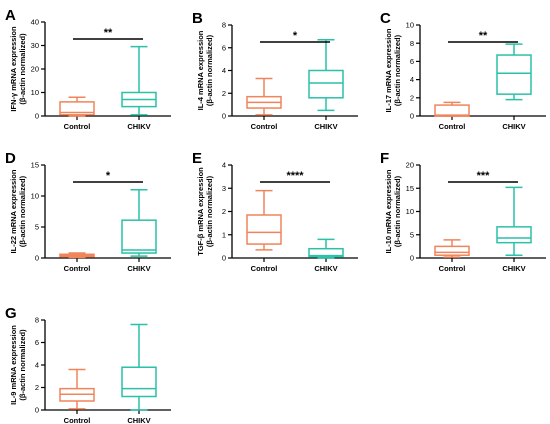 The image size is (550, 424). What do you see at coordinates (388, 70) in the screenshot?
I see `y-axis-label: IL-17 mRNA expression` at bounding box center [388, 70].